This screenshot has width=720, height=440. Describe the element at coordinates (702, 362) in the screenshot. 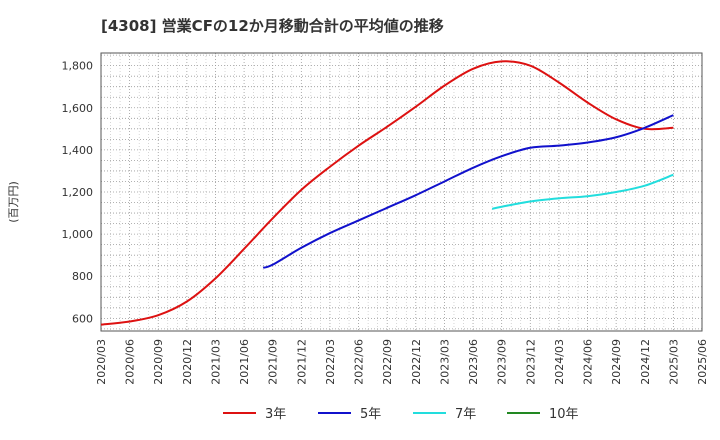

I see `x-tick-label: 2025/06` at that location.